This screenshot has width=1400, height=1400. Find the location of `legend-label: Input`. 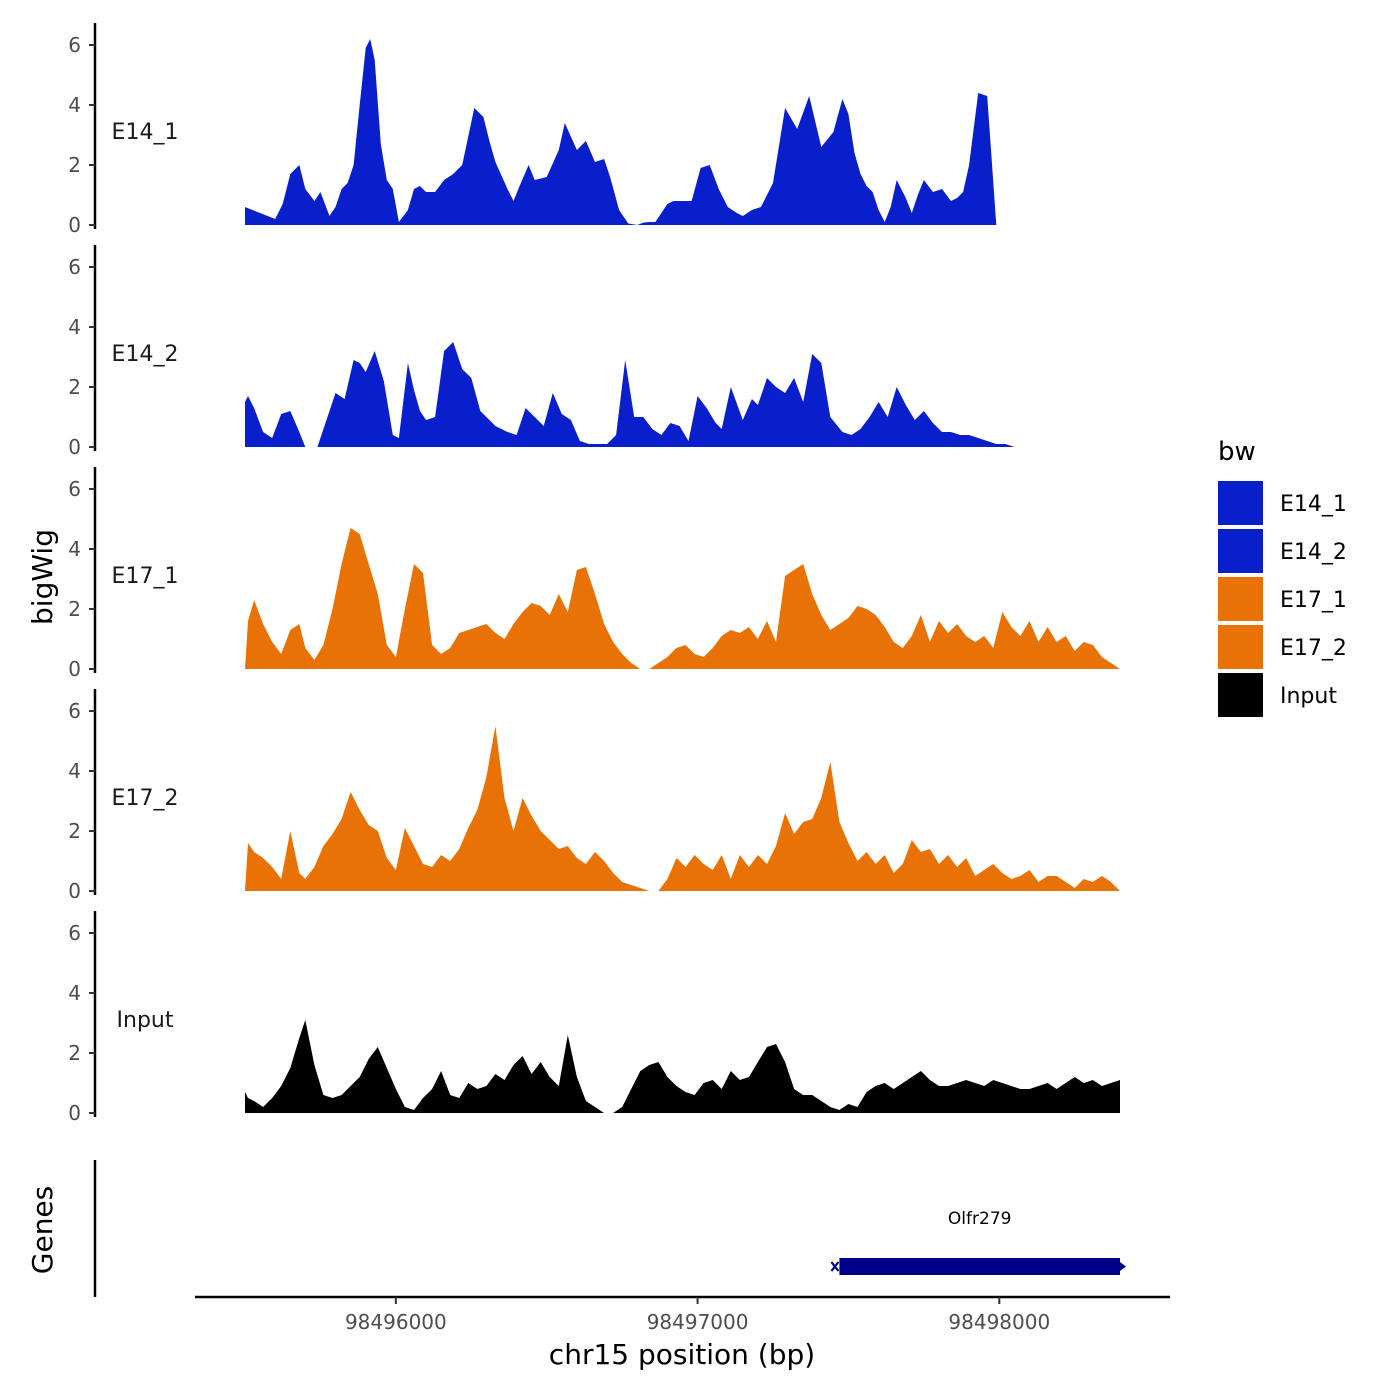

legend-label: Input is located at coordinates (1308, 696).